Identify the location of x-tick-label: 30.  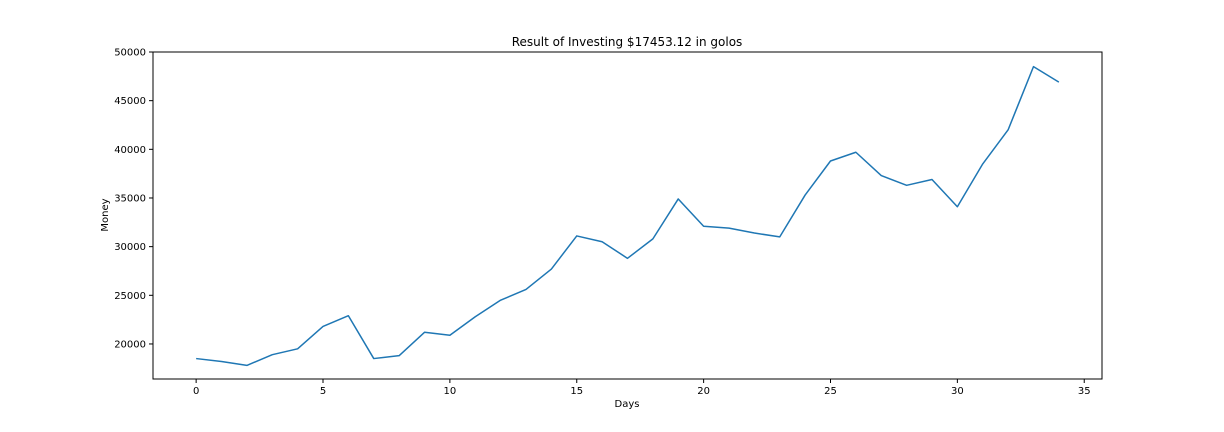
(957, 391).